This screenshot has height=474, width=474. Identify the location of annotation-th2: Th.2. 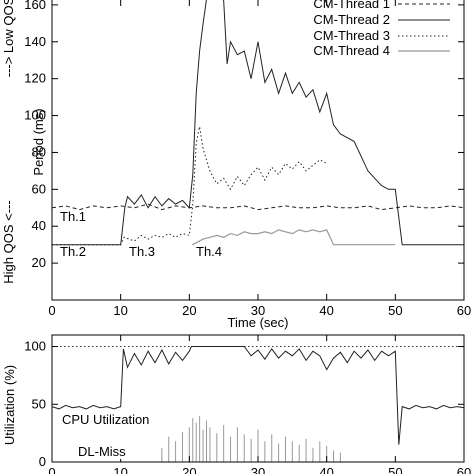
(73, 251).